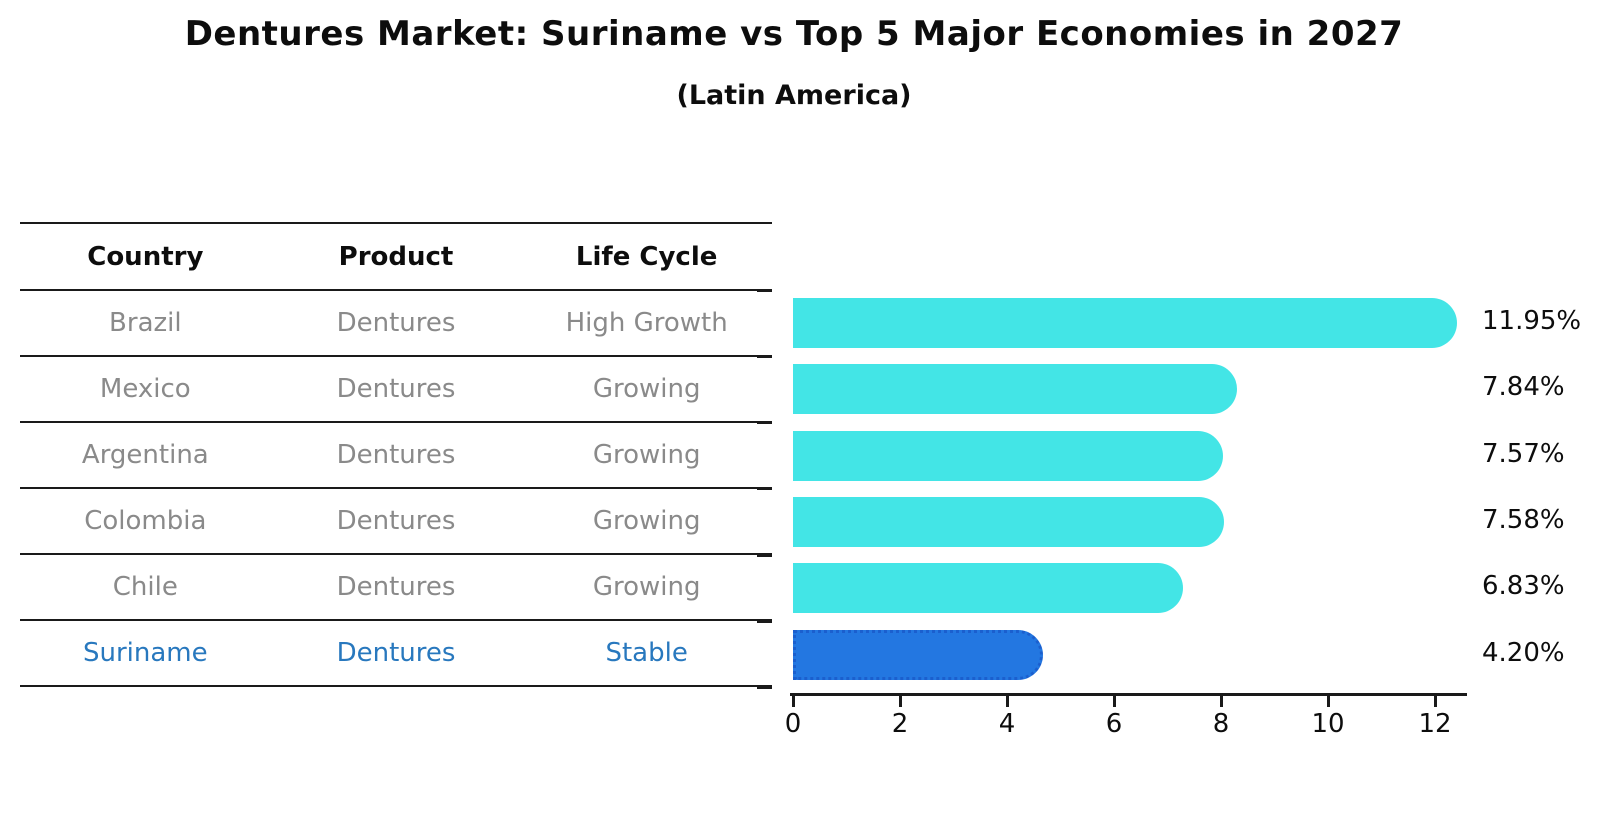 The image size is (1604, 823). What do you see at coordinates (1532, 321) in the screenshot?
I see `value-label-brazil: 11.95%` at bounding box center [1532, 321].